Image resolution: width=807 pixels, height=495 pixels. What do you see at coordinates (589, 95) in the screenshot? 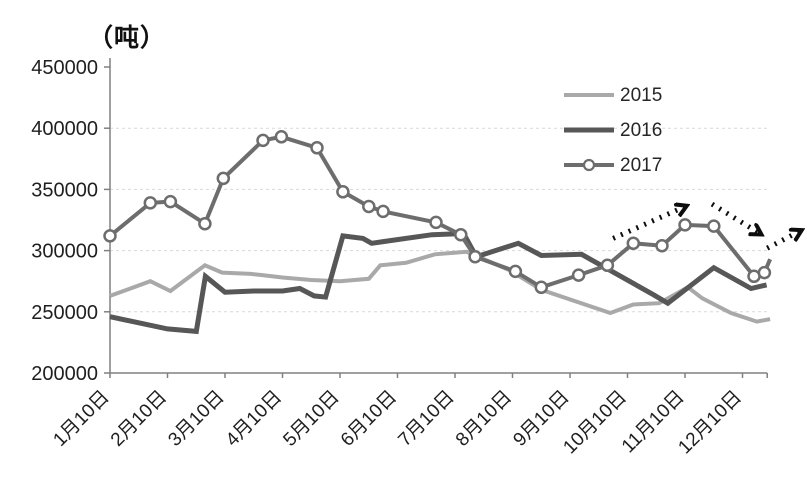
I see `legend-swatch-2015` at bounding box center [589, 95].